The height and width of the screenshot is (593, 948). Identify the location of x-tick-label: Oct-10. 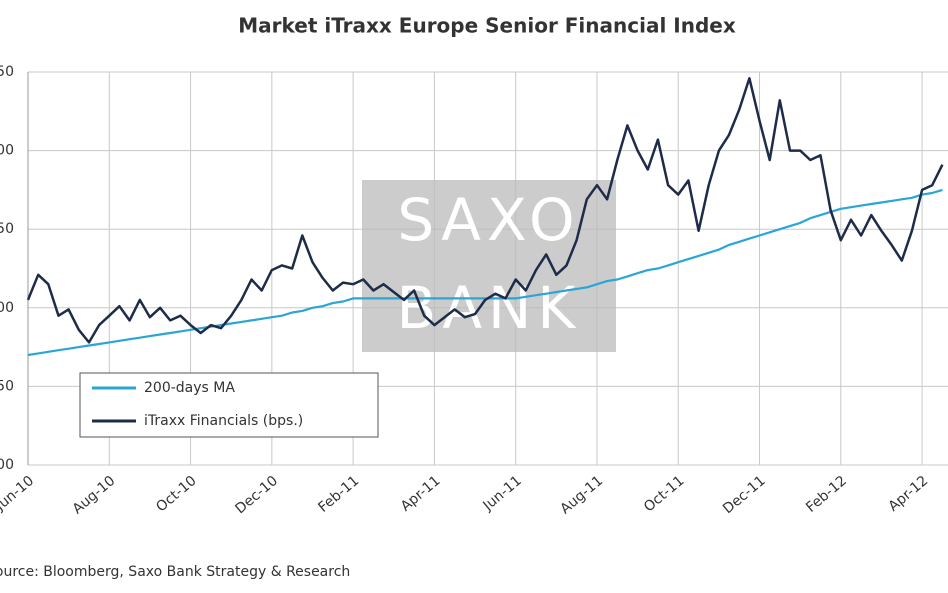
(176, 494).